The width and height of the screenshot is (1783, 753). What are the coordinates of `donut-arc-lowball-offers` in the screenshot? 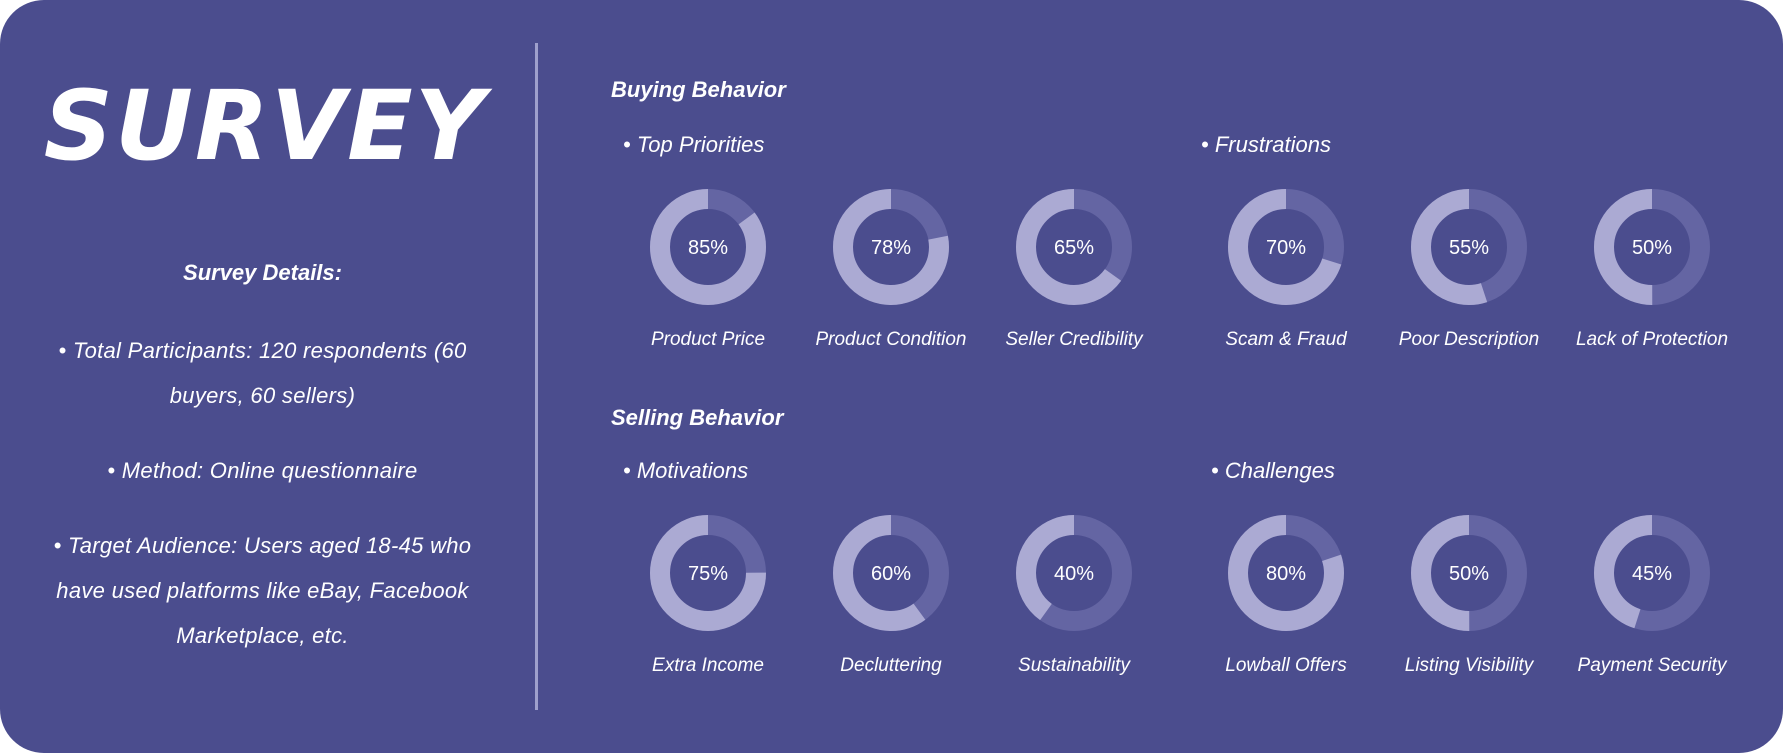 It's located at (1286, 573).